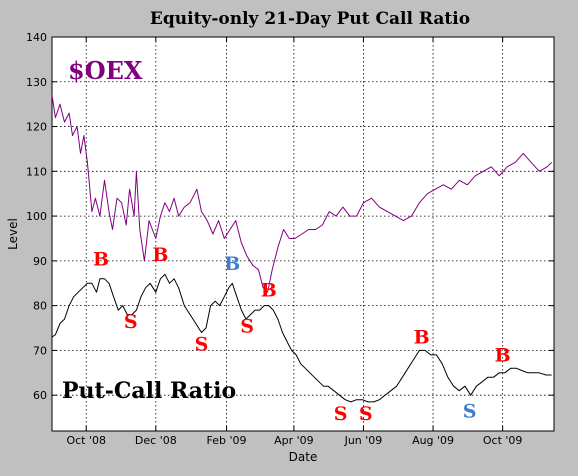  Describe the element at coordinates (310, 19) in the screenshot. I see `chart-title: Equity-only 21-Day Put Call Ratio` at that location.